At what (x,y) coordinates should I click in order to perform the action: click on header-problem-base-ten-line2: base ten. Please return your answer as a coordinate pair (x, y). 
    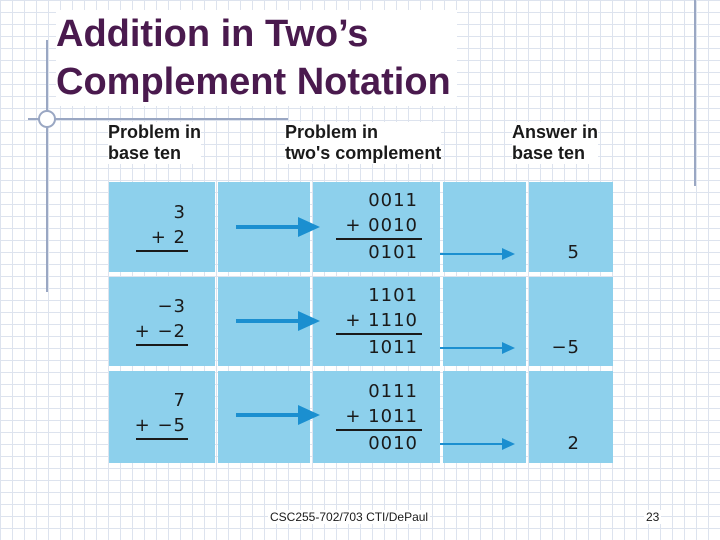
    Looking at the image, I should click on (145, 153).